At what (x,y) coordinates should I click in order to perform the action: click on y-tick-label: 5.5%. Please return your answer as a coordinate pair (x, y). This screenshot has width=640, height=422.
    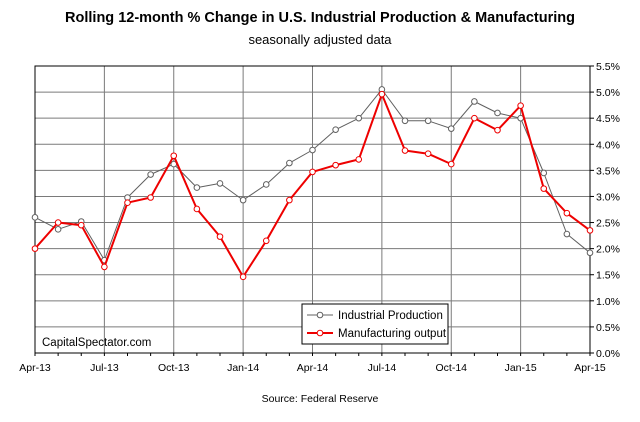
    Looking at the image, I should click on (608, 67).